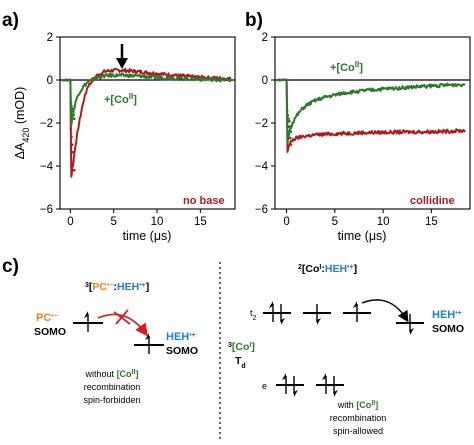 The width and height of the screenshot is (474, 445). What do you see at coordinates (264, 386) in the screenshot?
I see `e-label: e` at bounding box center [264, 386].